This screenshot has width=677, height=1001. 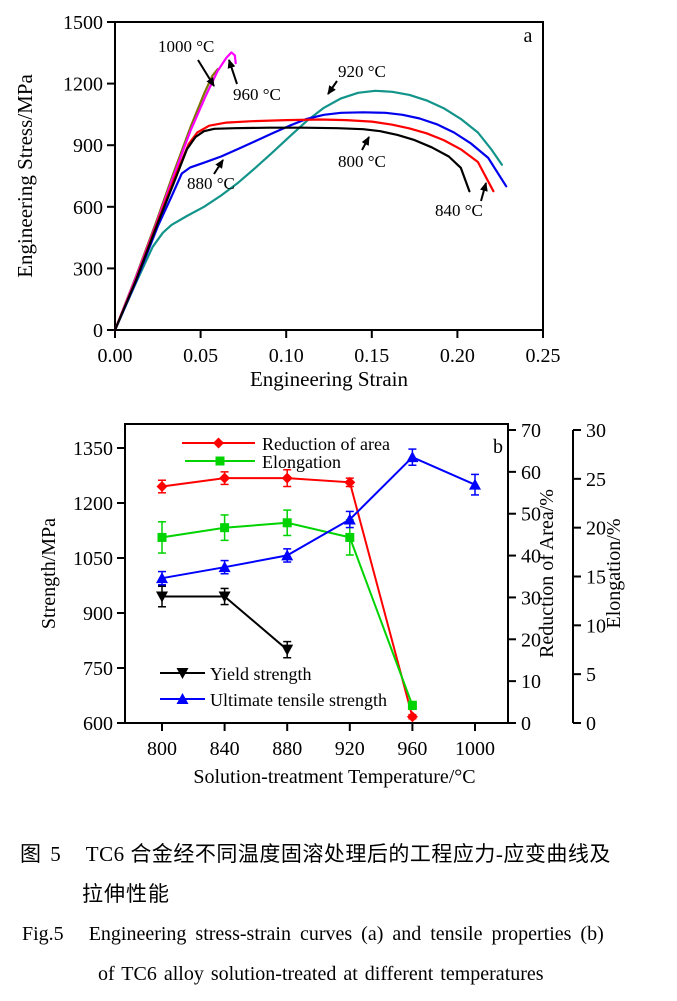 I want to click on chart-a-xlabel: Engineering Strain, so click(x=329, y=379).